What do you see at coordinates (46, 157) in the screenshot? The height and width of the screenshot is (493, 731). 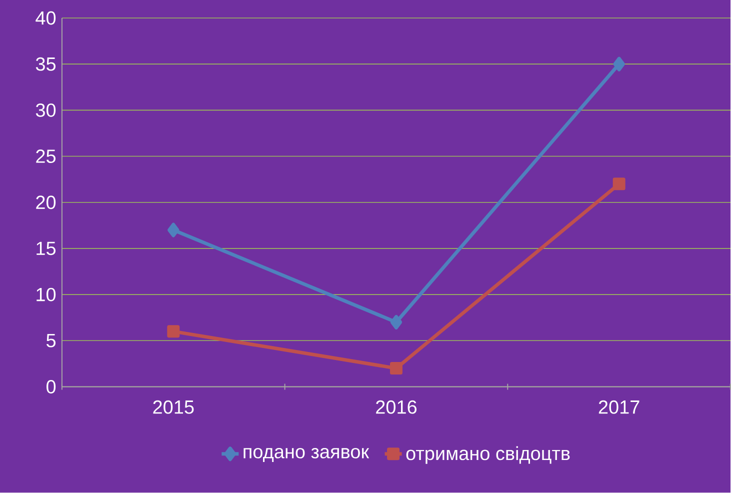 I see `y-tick-label: 25` at bounding box center [46, 157].